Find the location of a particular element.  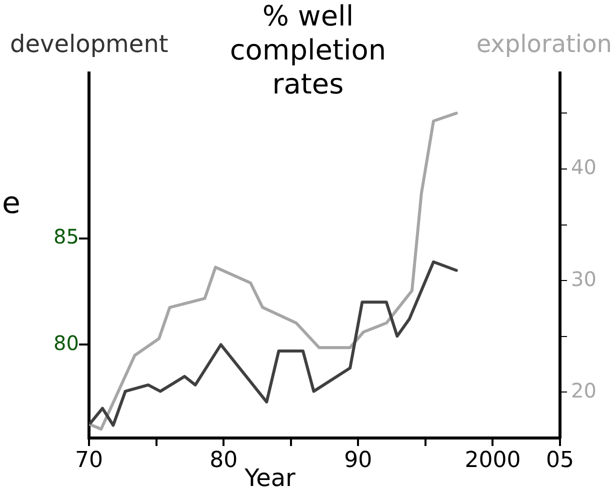

y-axis-title: development is located at coordinates (89, 44).